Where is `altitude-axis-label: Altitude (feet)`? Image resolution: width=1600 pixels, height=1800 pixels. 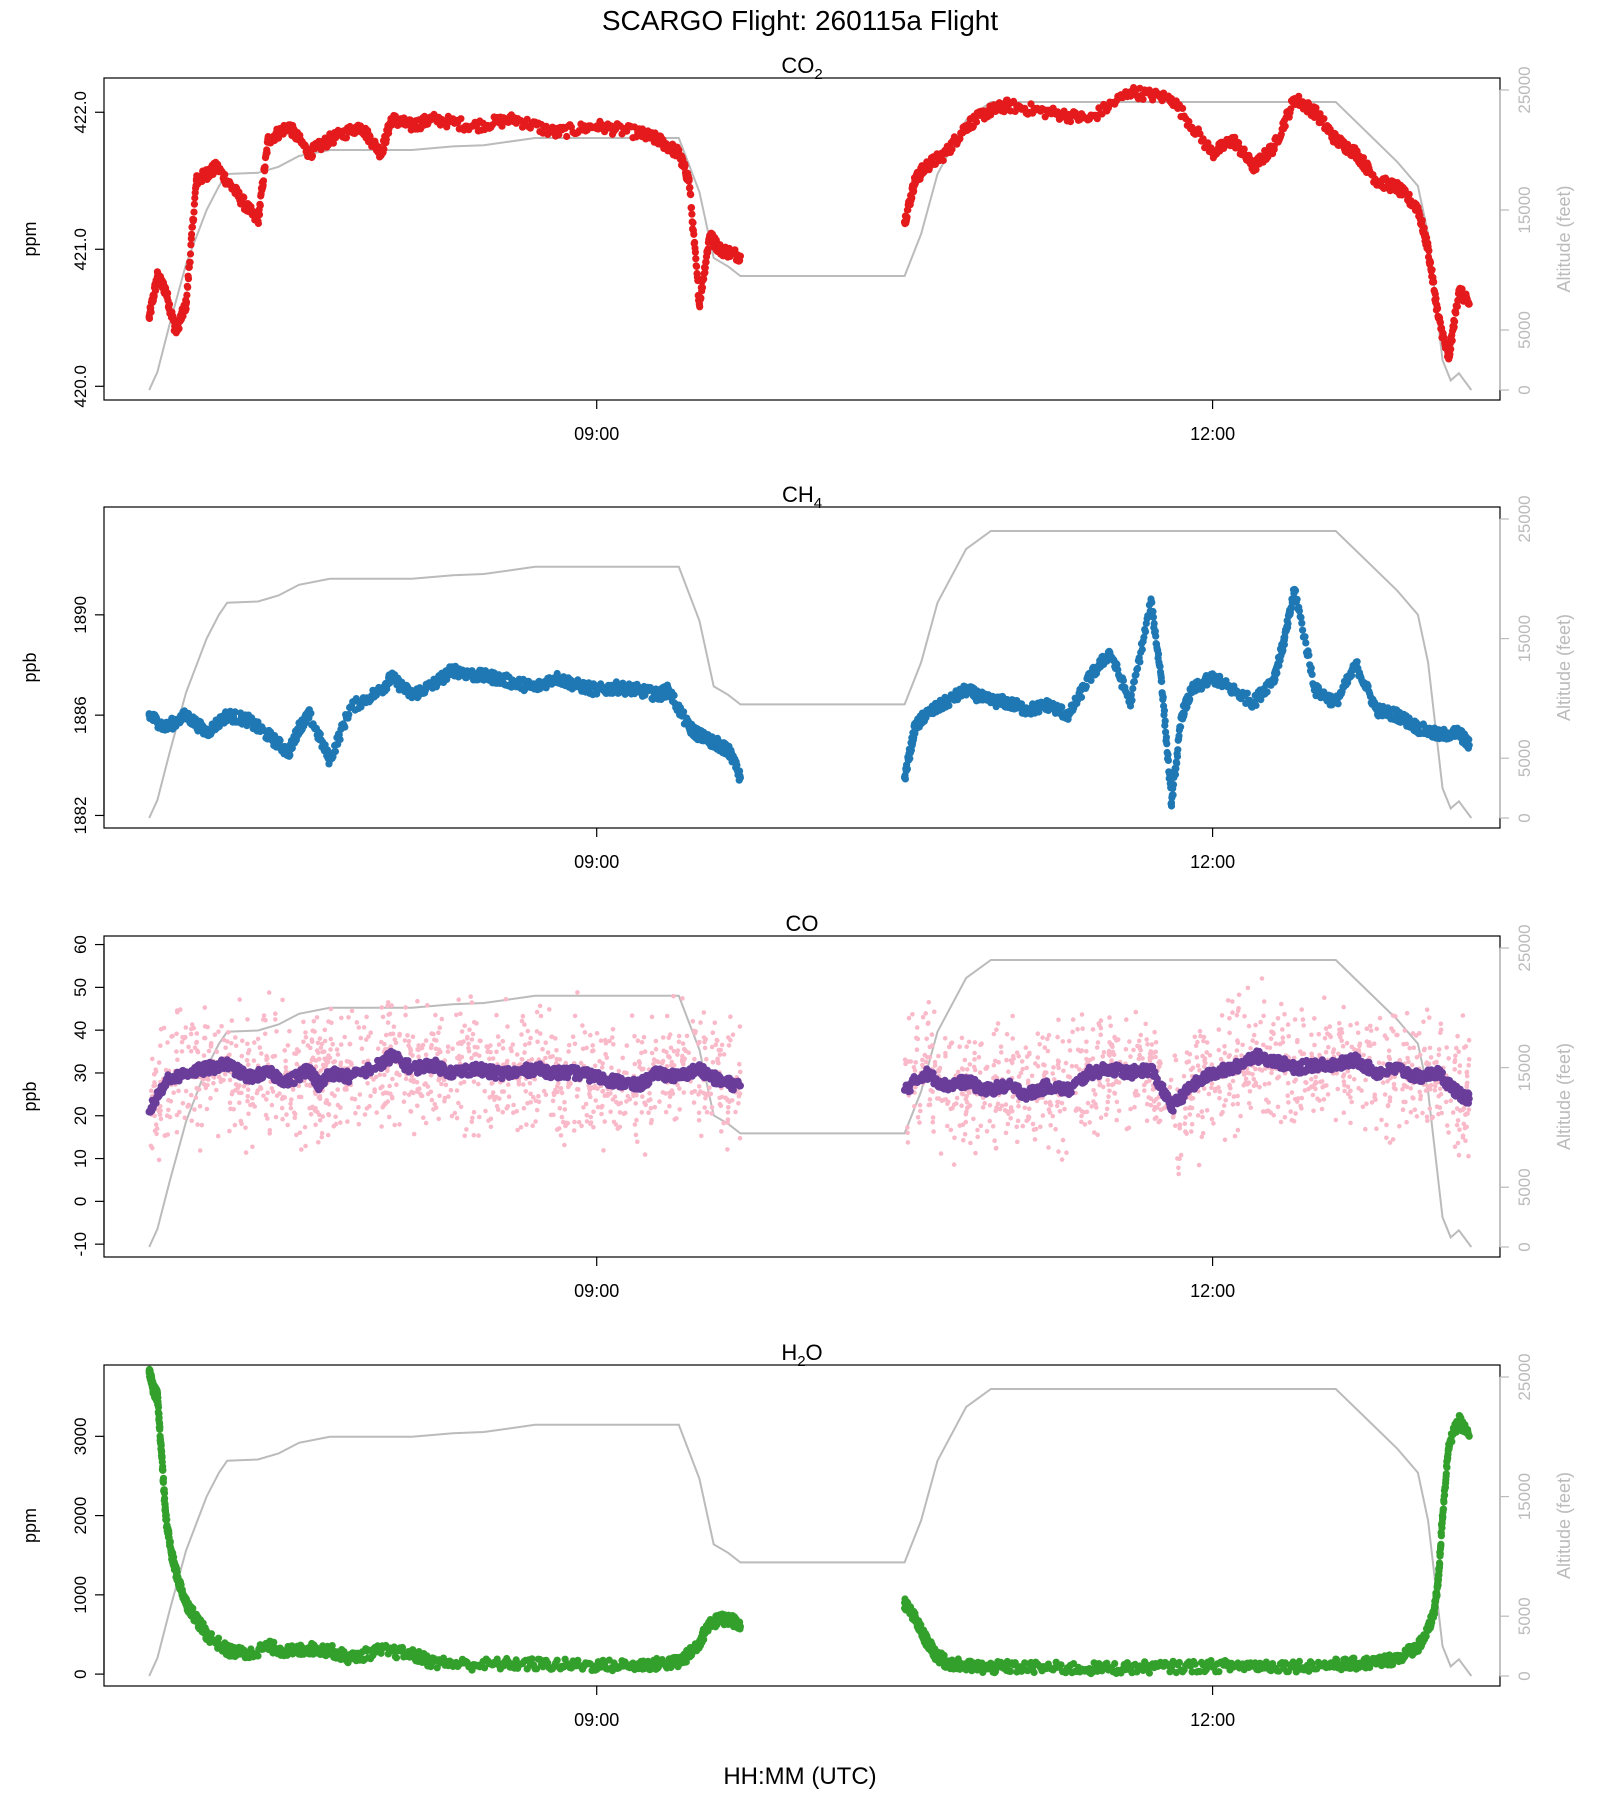
altitude-axis-label: Altitude (feet) is located at coordinates (1564, 667).